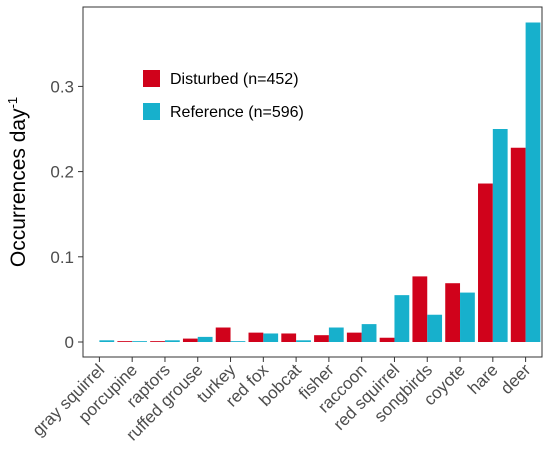 This screenshot has width=550, height=460. I want to click on legend-swatch-disturbed, so click(151, 78).